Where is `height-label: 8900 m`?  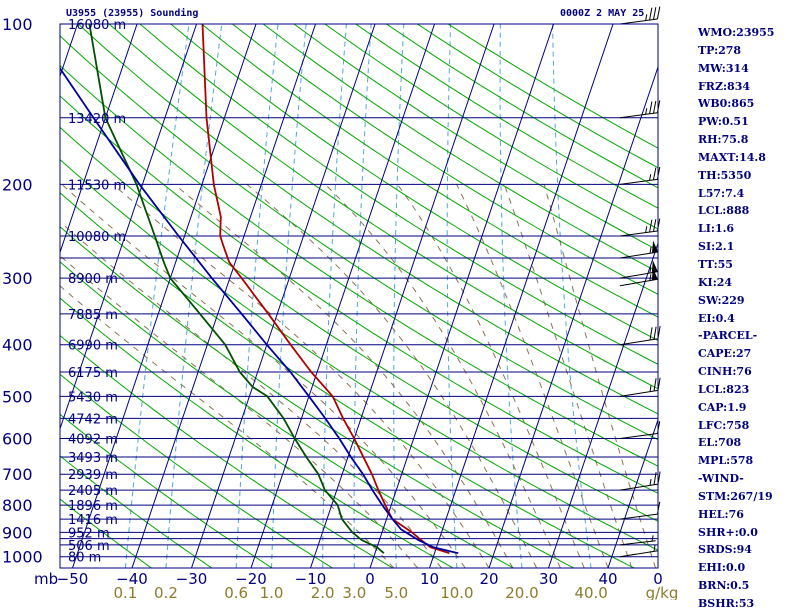
height-label: 8900 m is located at coordinates (93, 279).